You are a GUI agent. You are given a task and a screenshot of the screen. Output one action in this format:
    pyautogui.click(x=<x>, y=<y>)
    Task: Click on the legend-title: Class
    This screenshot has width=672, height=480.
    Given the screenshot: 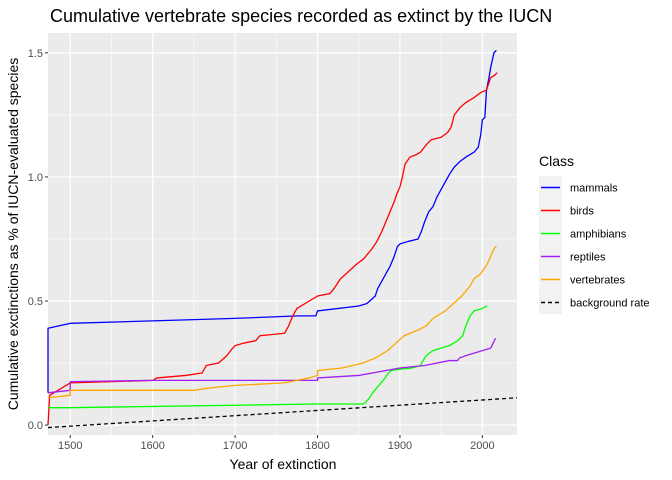 What is the action you would take?
    pyautogui.click(x=556, y=161)
    